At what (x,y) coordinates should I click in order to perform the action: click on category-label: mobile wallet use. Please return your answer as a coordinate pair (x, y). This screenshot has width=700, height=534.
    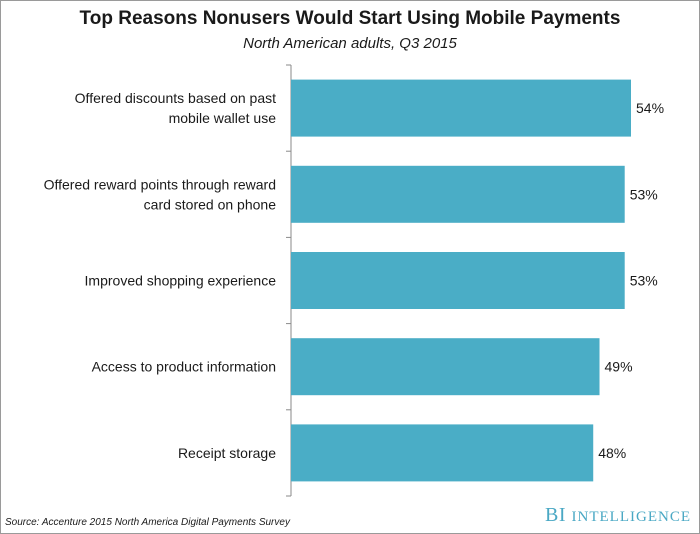
    Looking at the image, I should click on (223, 118).